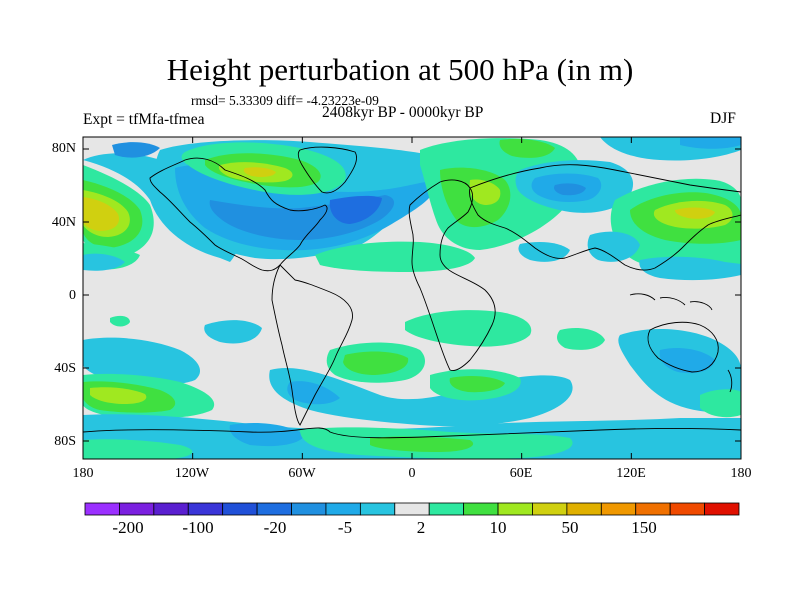  I want to click on rmsd-diff-stats: rmsd= 5.33309 diff= -4.23223e-09, so click(285, 100).